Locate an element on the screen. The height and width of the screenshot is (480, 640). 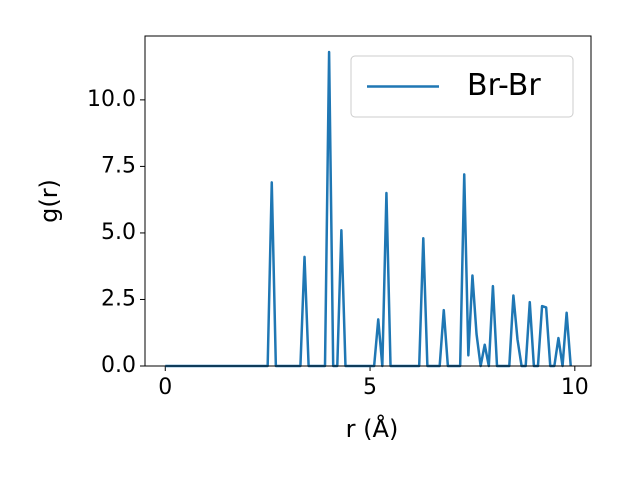
y-tick-label: 0.0 is located at coordinates (118, 365).